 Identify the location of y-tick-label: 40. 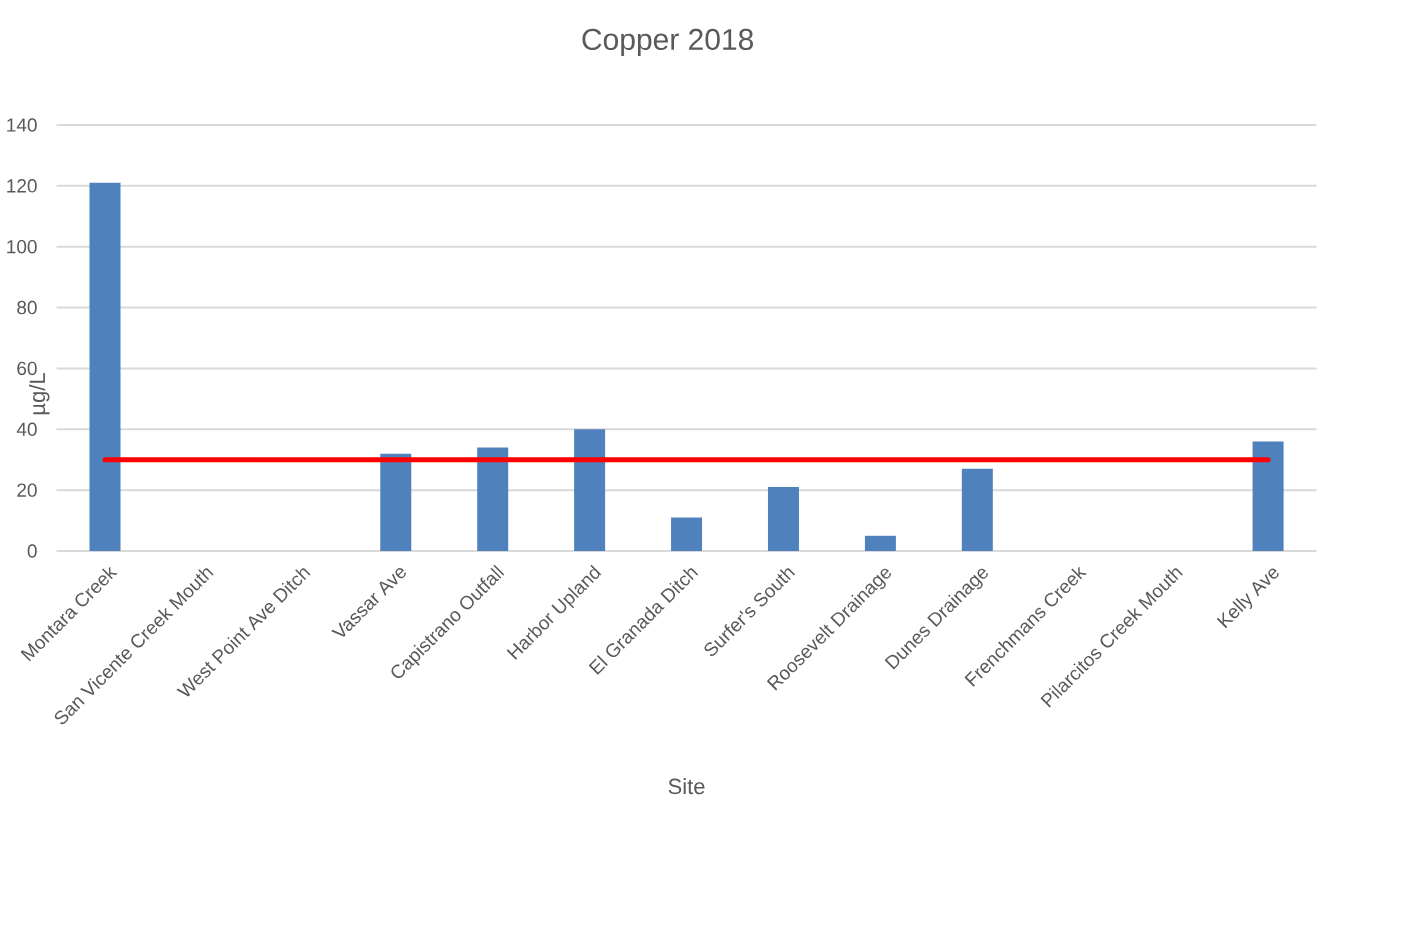
(26, 429).